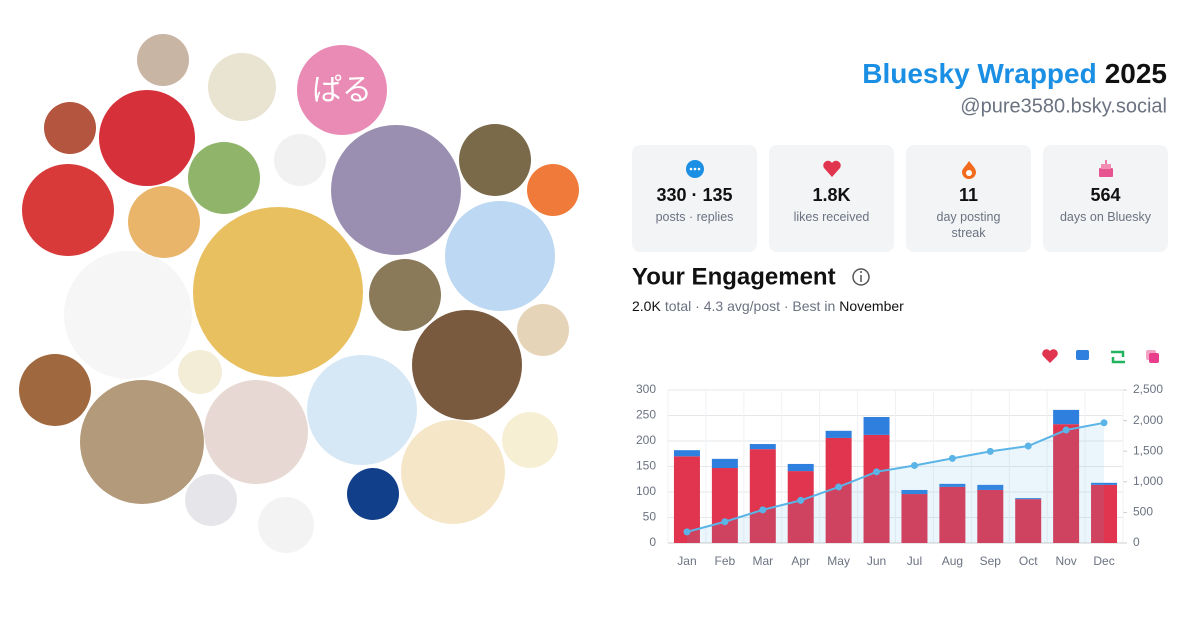 The image size is (1200, 630). What do you see at coordinates (646, 389) in the screenshot?
I see `y-tick-label: 300` at bounding box center [646, 389].